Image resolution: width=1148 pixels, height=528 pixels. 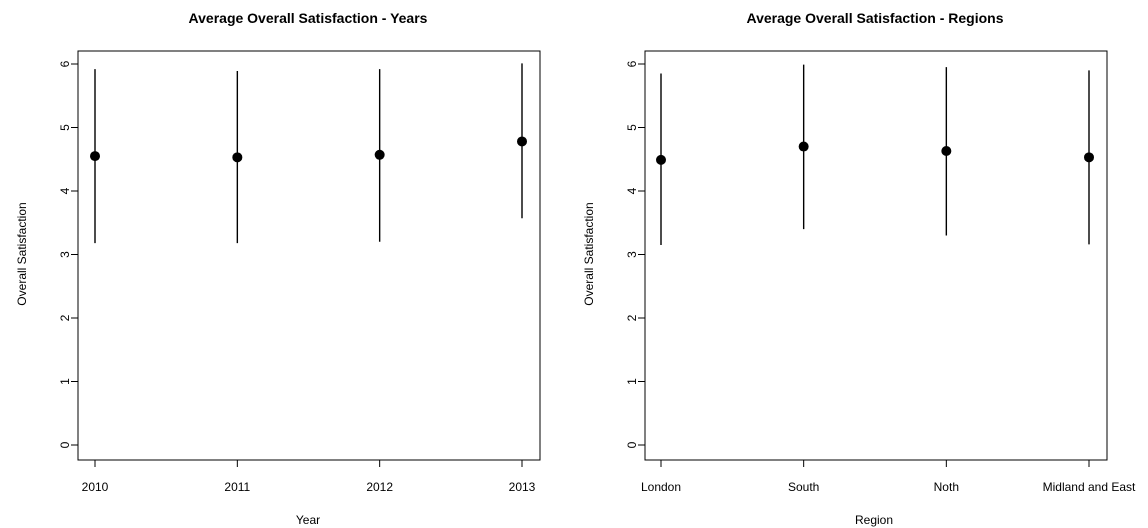 I want to click on x-tick-label: South, so click(x=803, y=487).